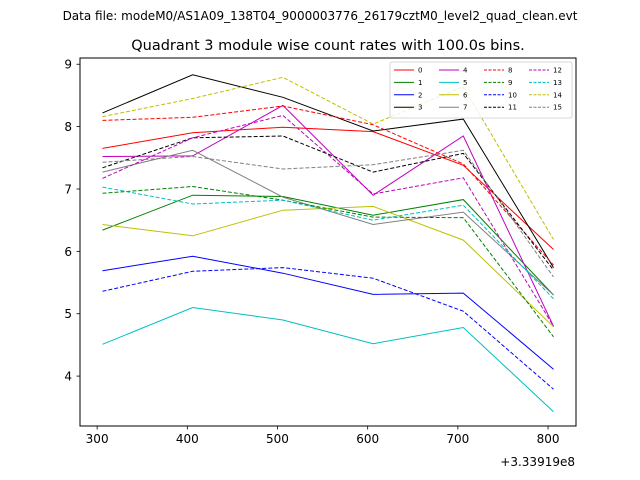 The height and width of the screenshot is (480, 640). I want to click on y-tick-label: 6, so click(68, 252).